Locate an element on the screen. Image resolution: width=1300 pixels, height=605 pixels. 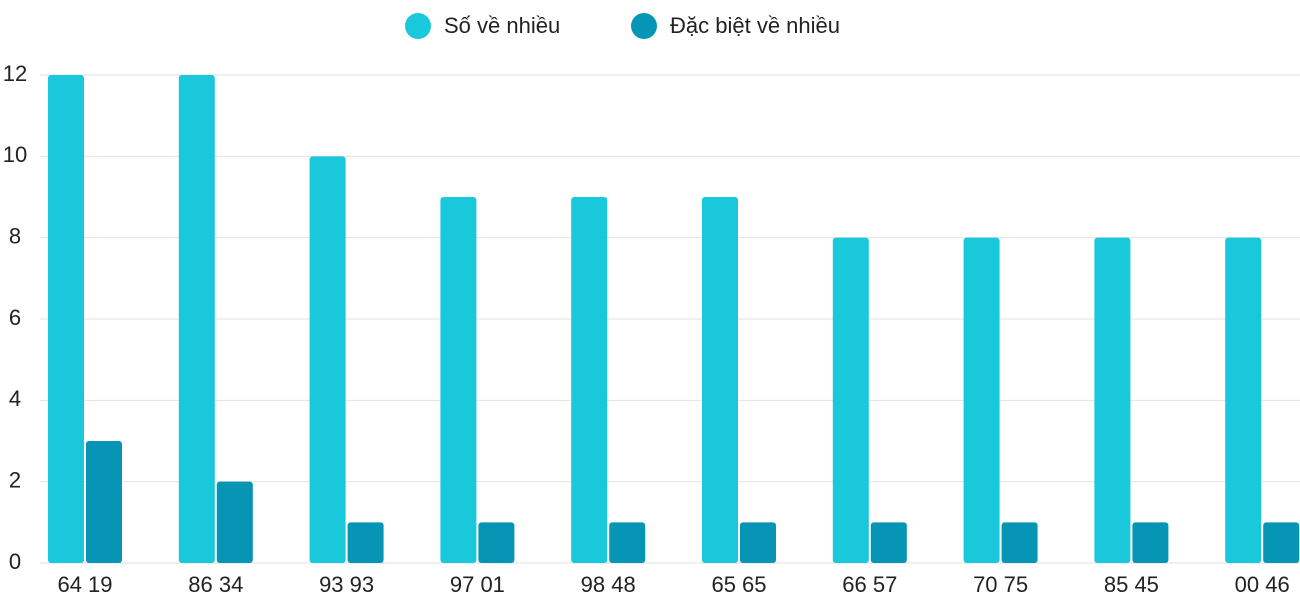
x-tick-label: 97 01 is located at coordinates (477, 584).